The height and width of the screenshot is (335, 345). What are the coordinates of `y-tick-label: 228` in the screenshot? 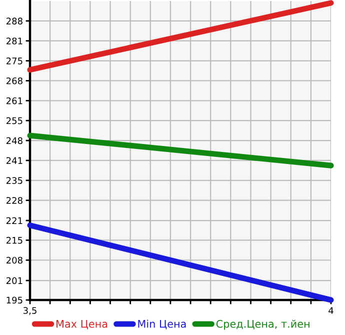 It's located at (14, 200).